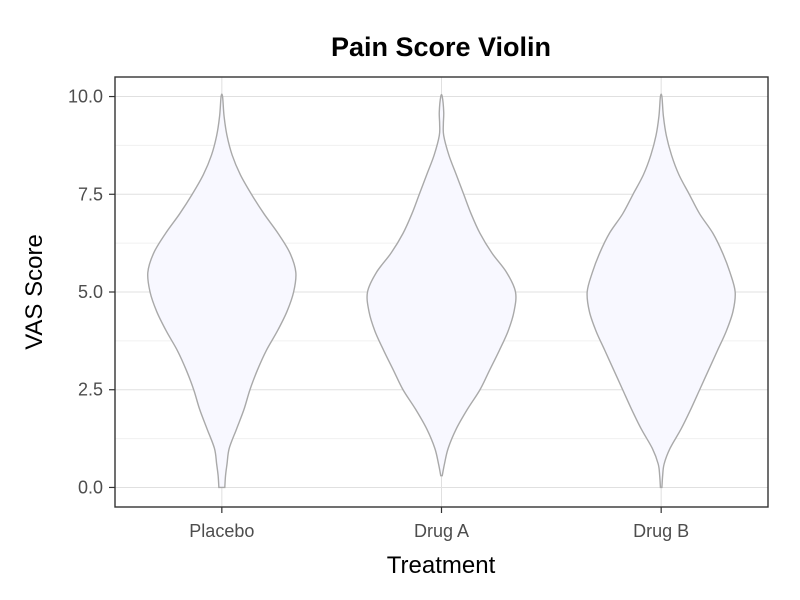 The width and height of the screenshot is (800, 600). What do you see at coordinates (221, 291) in the screenshot?
I see `violin-placebo` at bounding box center [221, 291].